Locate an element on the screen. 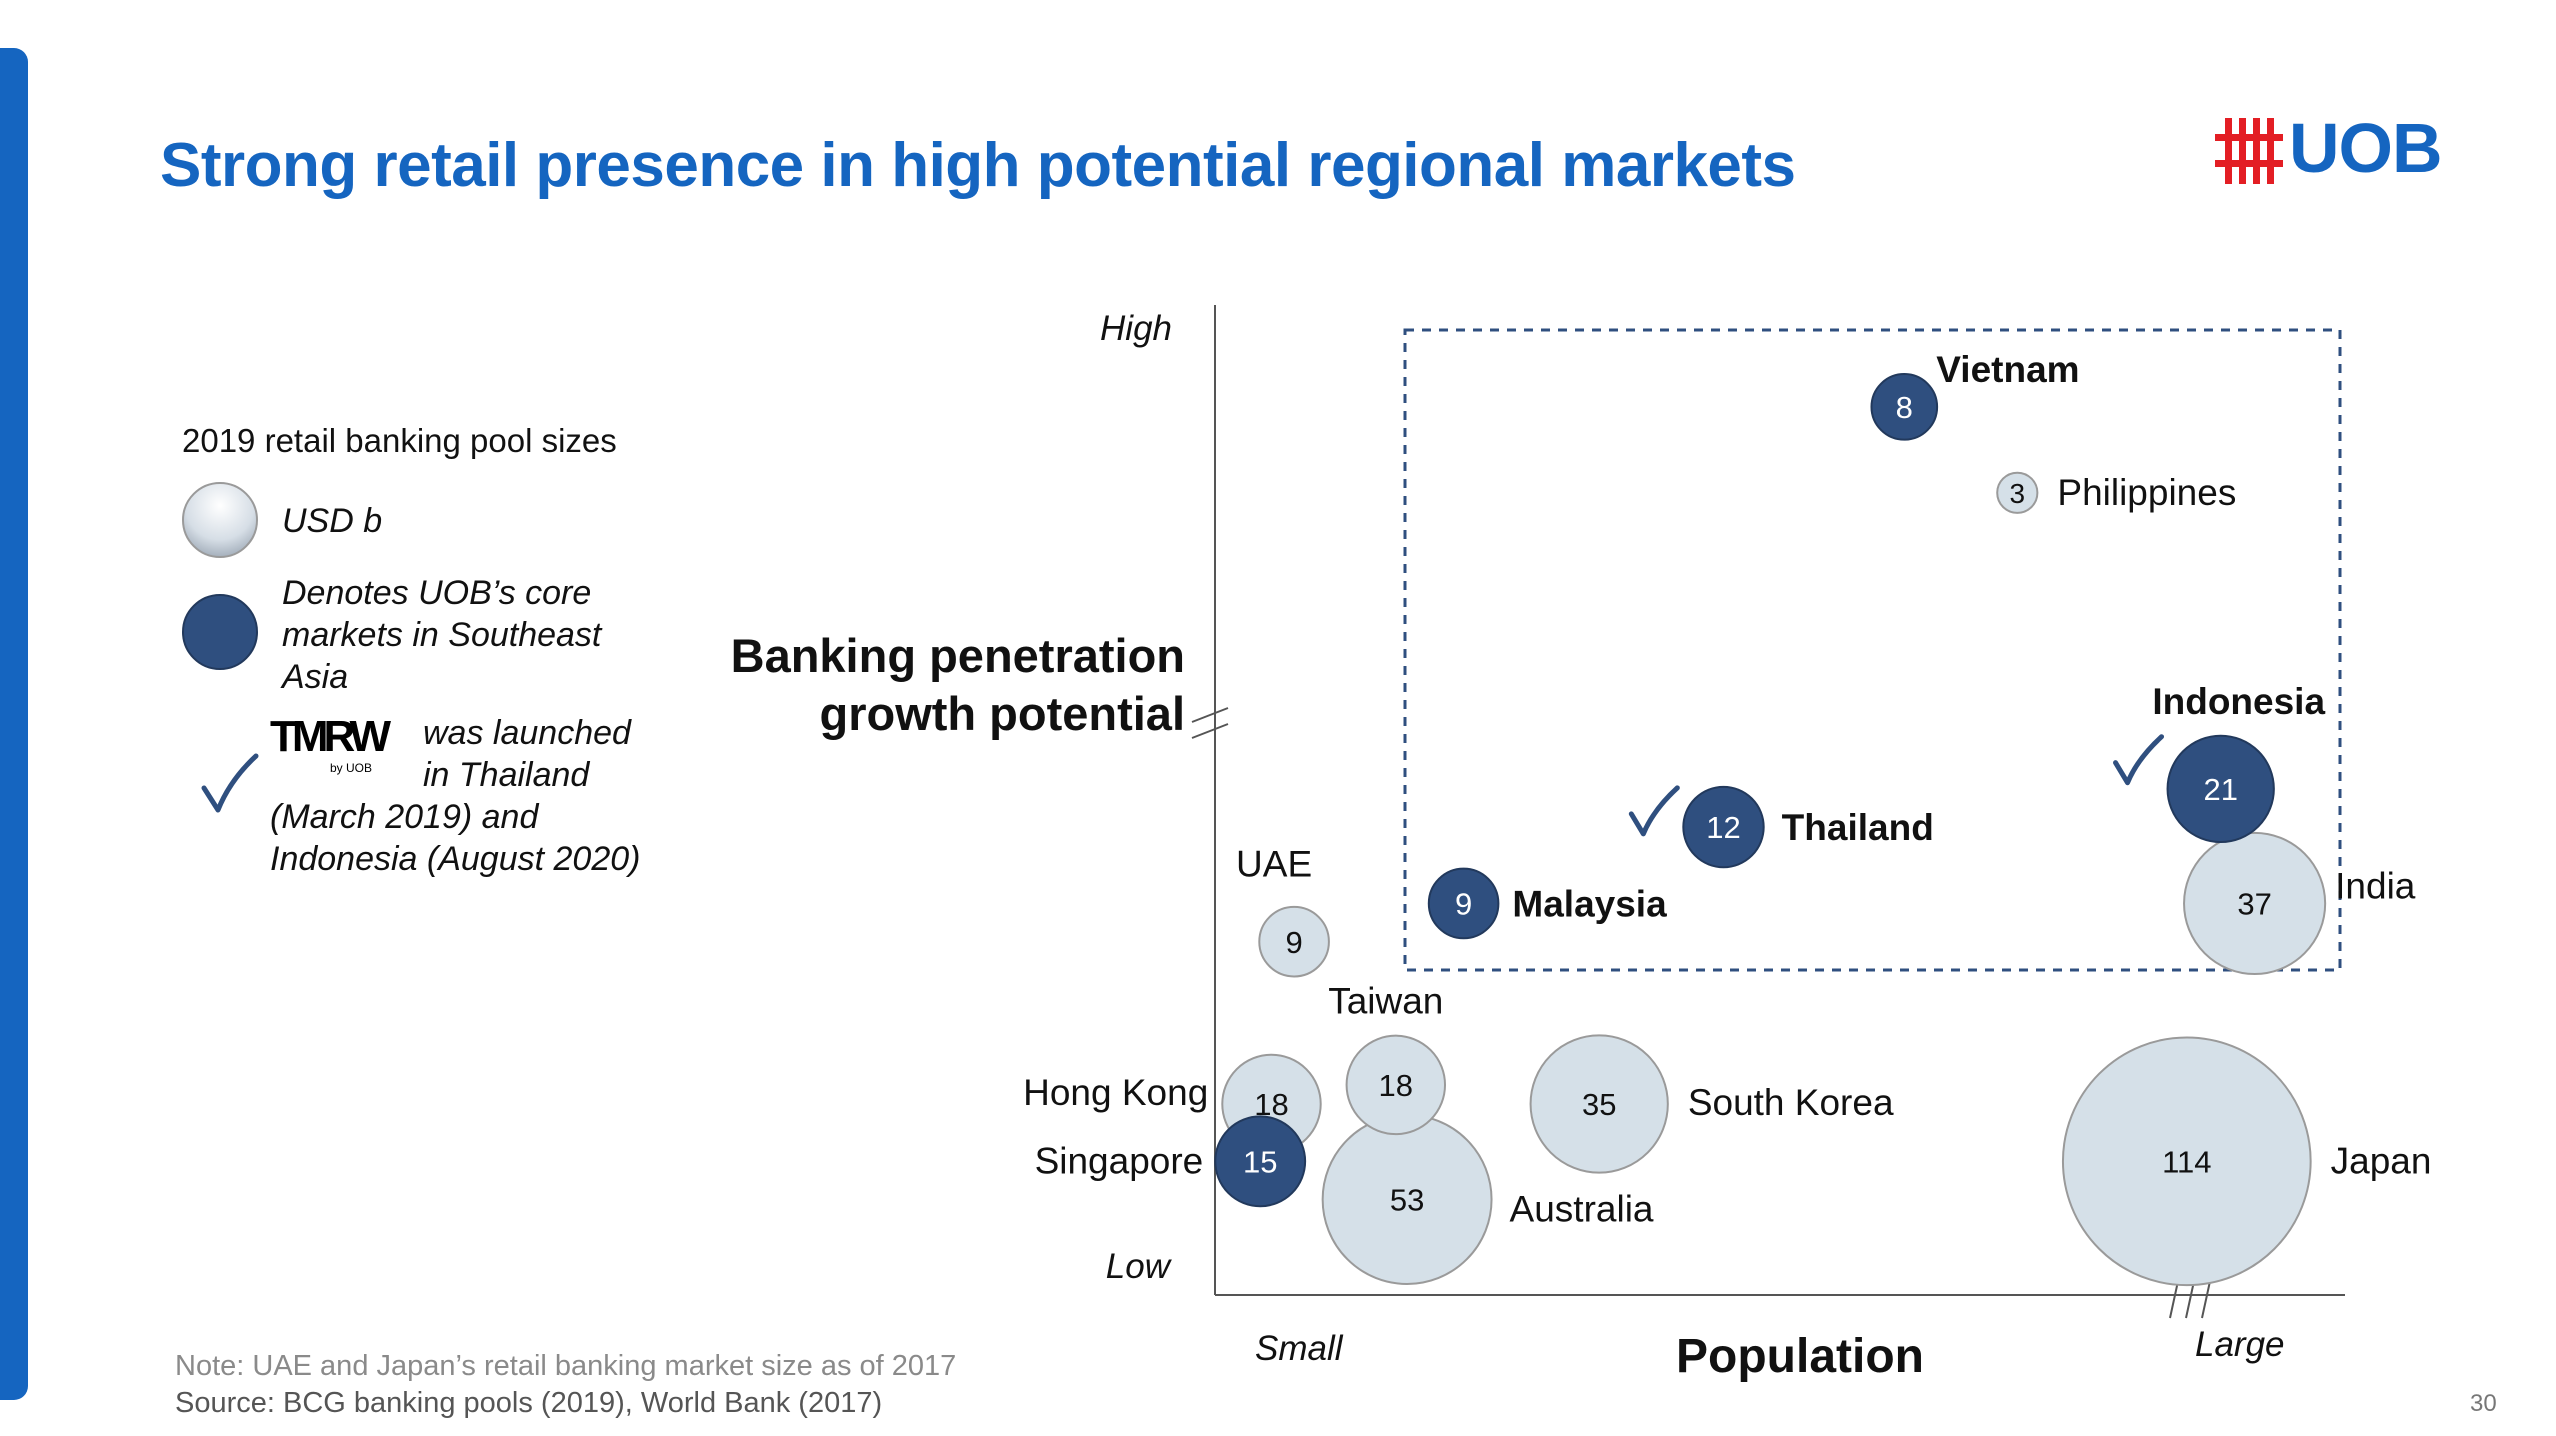  bubble-indonesia is located at coordinates (2220, 789).